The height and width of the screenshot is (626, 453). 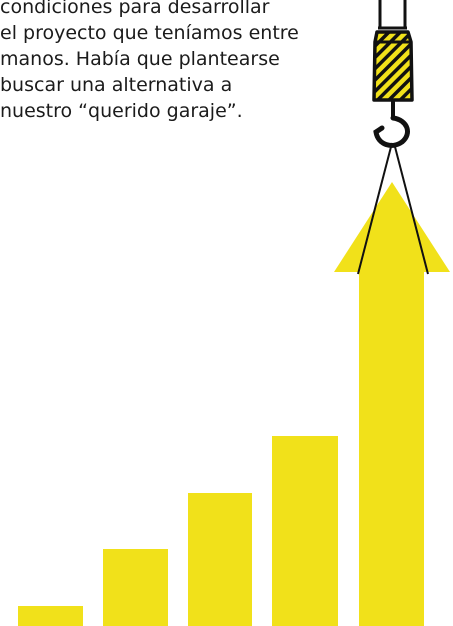 I want to click on story-line: nuestro “querido garaje”., so click(x=121, y=111).